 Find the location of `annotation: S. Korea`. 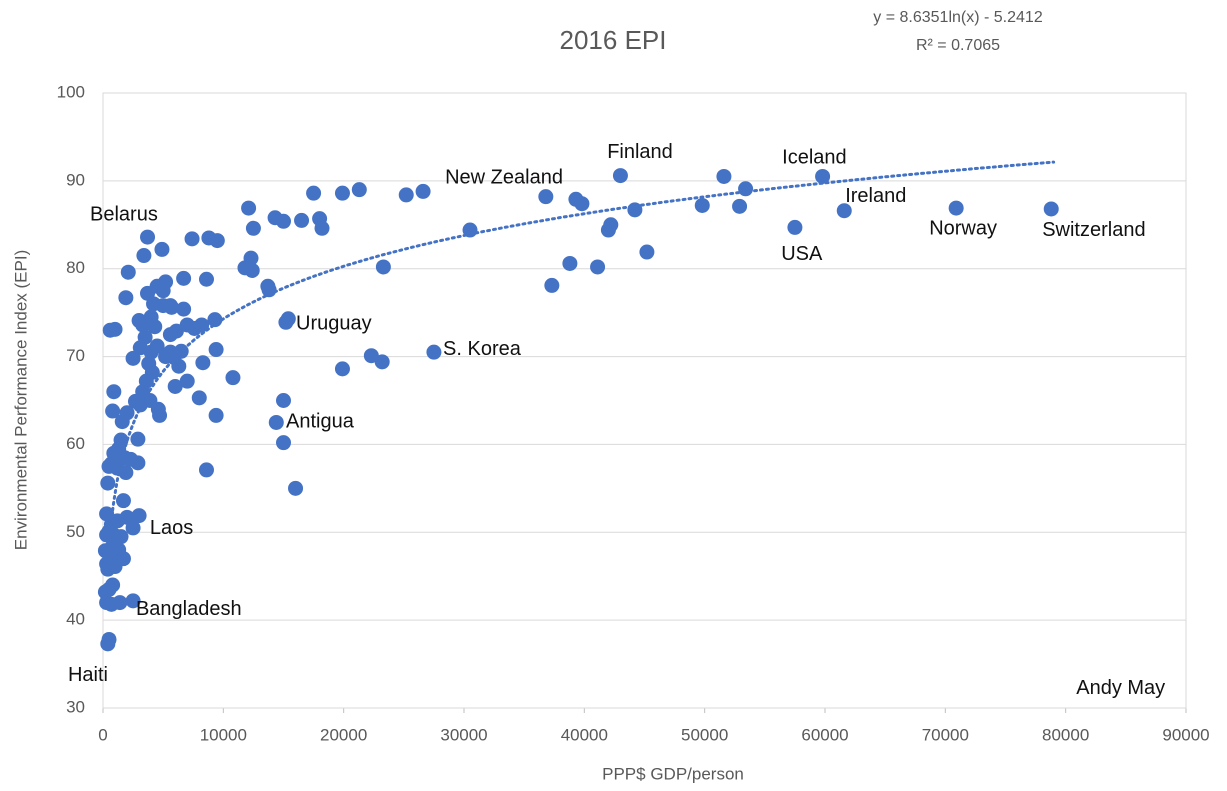

annotation: S. Korea is located at coordinates (482, 349).